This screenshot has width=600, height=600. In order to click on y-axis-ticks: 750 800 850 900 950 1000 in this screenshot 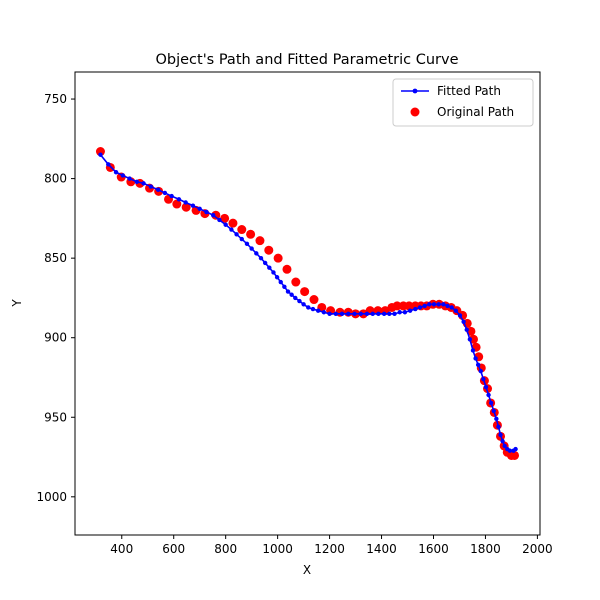, I will do `click(55, 298)`.